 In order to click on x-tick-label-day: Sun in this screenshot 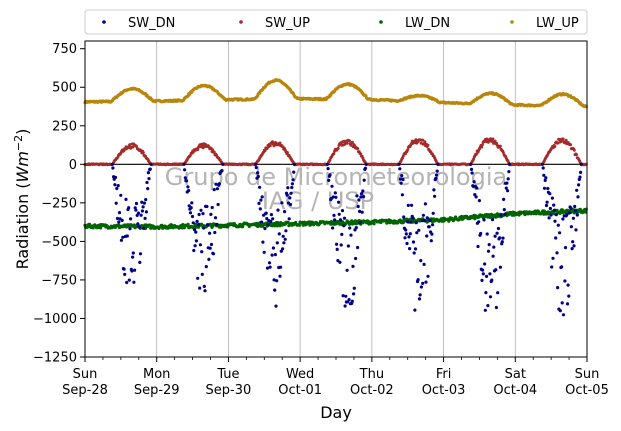, I will do `click(85, 374)`.